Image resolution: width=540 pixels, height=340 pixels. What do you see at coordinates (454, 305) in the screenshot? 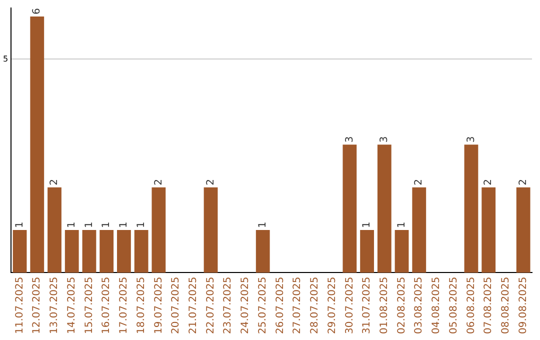
I see `x-tick-label: 05.08.2025` at bounding box center [454, 305].